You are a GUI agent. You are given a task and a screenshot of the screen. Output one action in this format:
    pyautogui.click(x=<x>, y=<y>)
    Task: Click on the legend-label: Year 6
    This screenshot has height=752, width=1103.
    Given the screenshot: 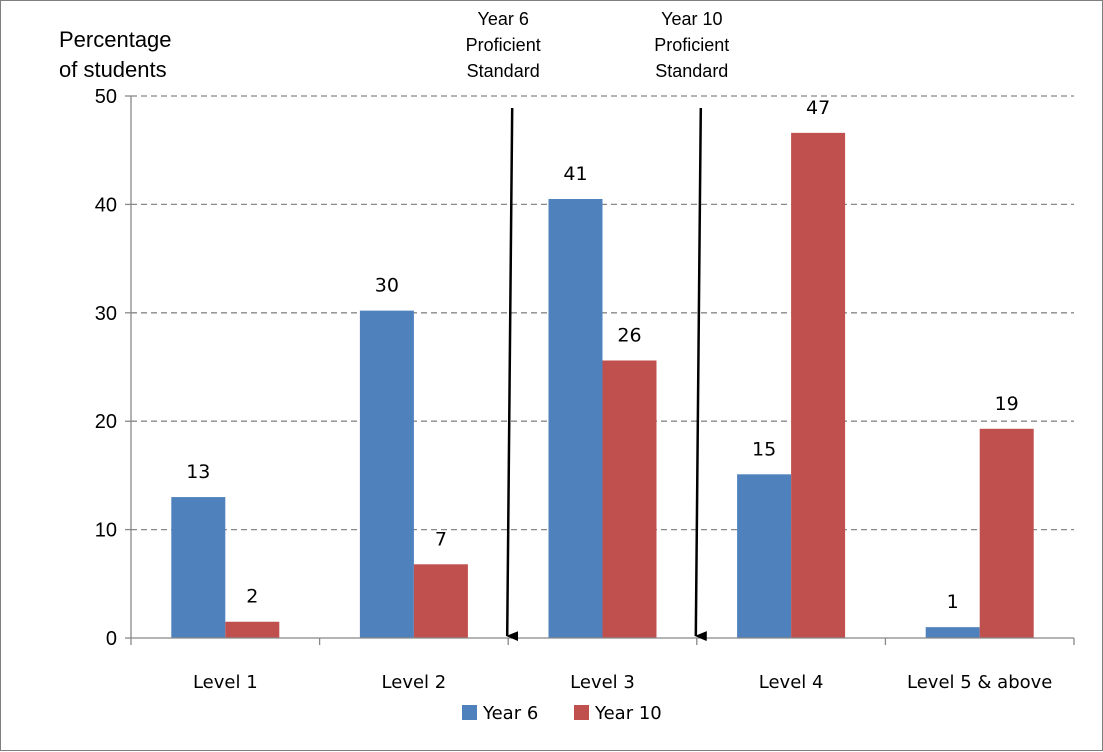 What is the action you would take?
    pyautogui.click(x=510, y=713)
    